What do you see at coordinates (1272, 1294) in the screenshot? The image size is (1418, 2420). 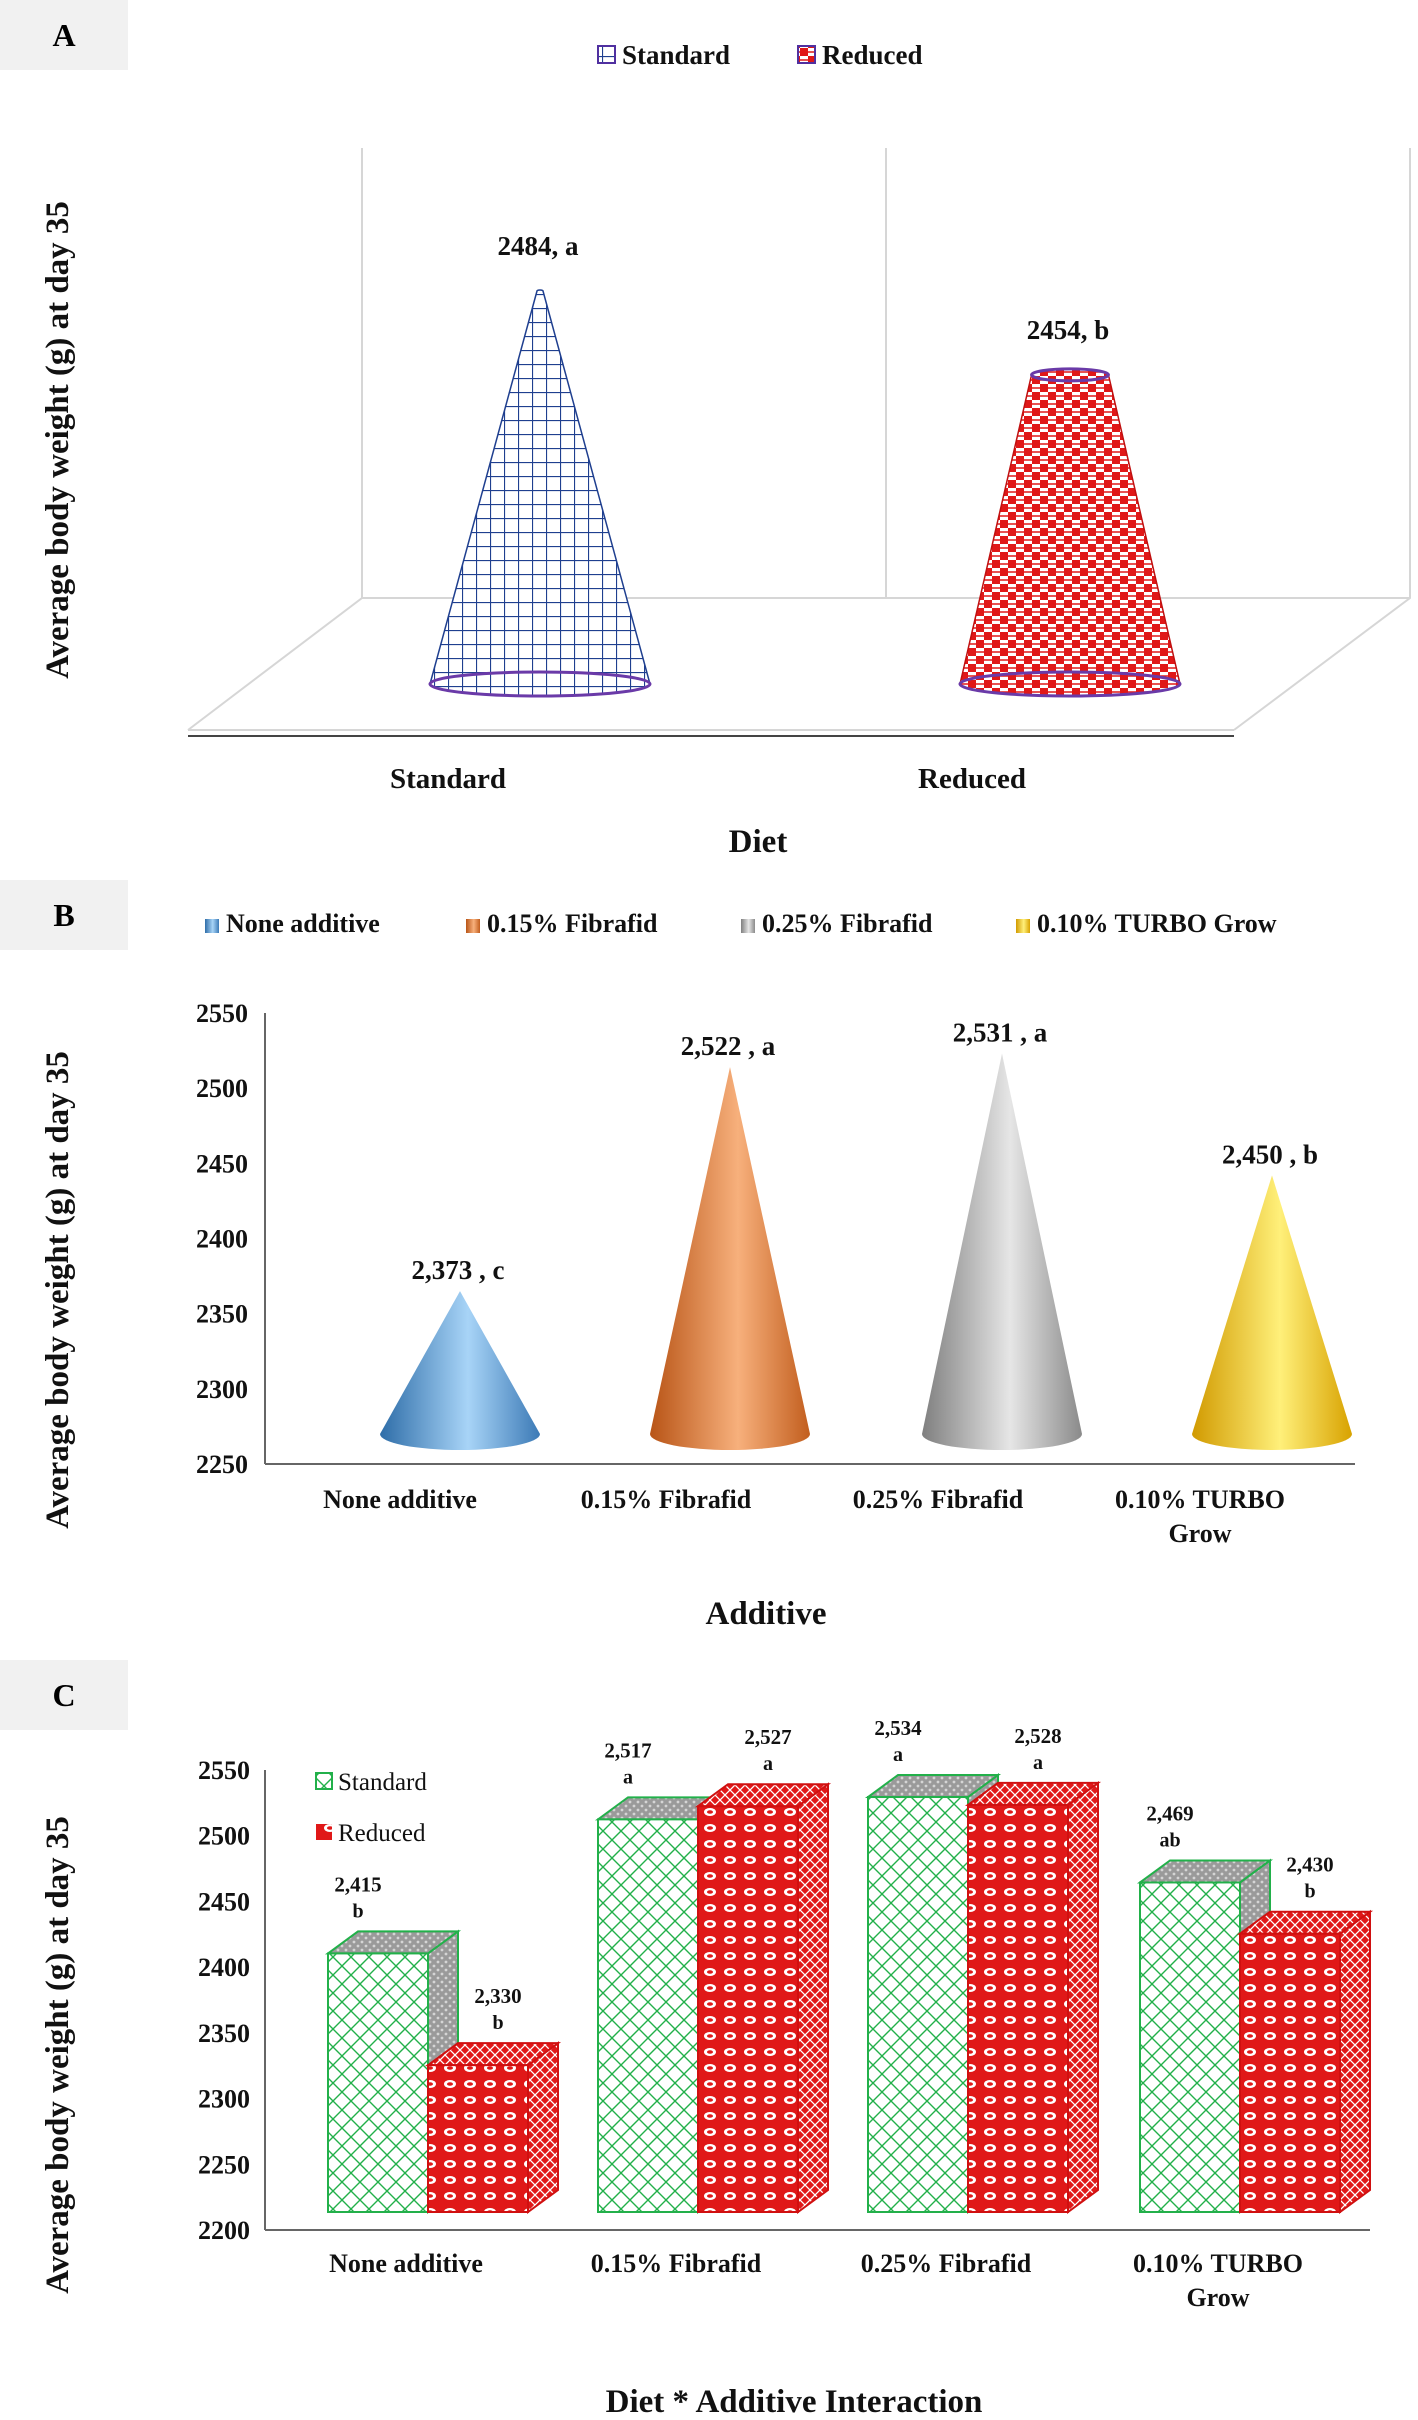 I see `cone-4: 2,450 , b` at bounding box center [1272, 1294].